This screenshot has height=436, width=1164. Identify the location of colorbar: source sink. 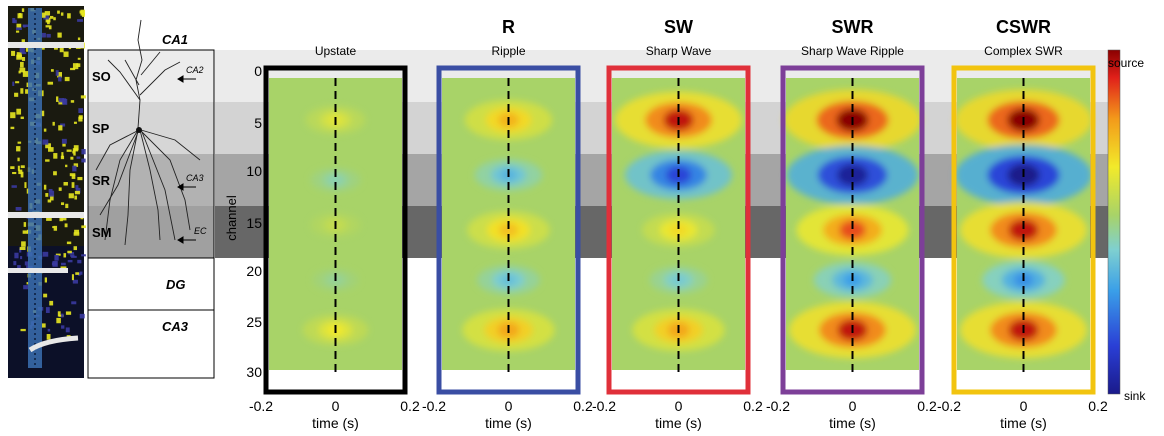
(1126, 226).